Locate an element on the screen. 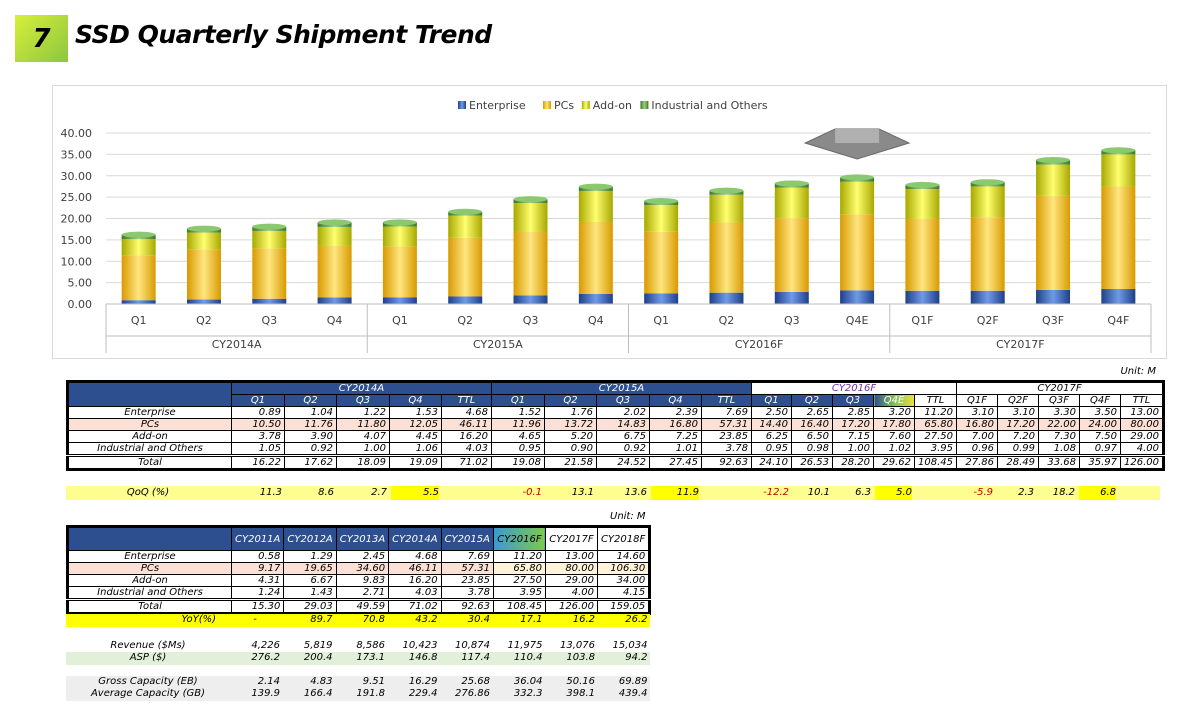 The height and width of the screenshot is (716, 1194). qoq-value: -12.2 is located at coordinates (776, 492).